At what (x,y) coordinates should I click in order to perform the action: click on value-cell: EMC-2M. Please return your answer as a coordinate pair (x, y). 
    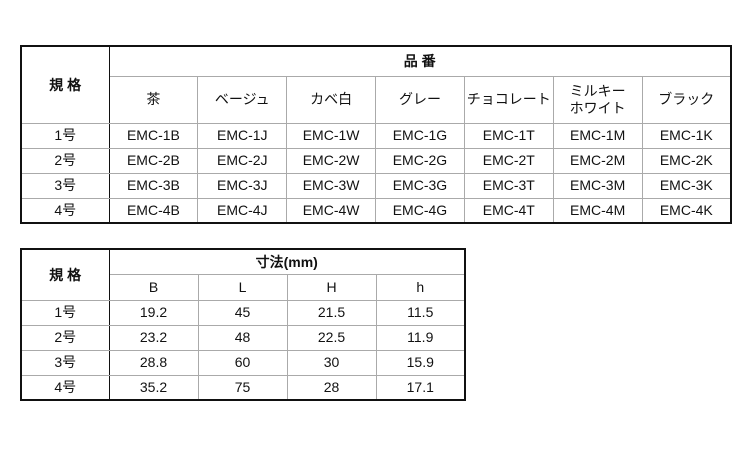
    Looking at the image, I should click on (597, 160).